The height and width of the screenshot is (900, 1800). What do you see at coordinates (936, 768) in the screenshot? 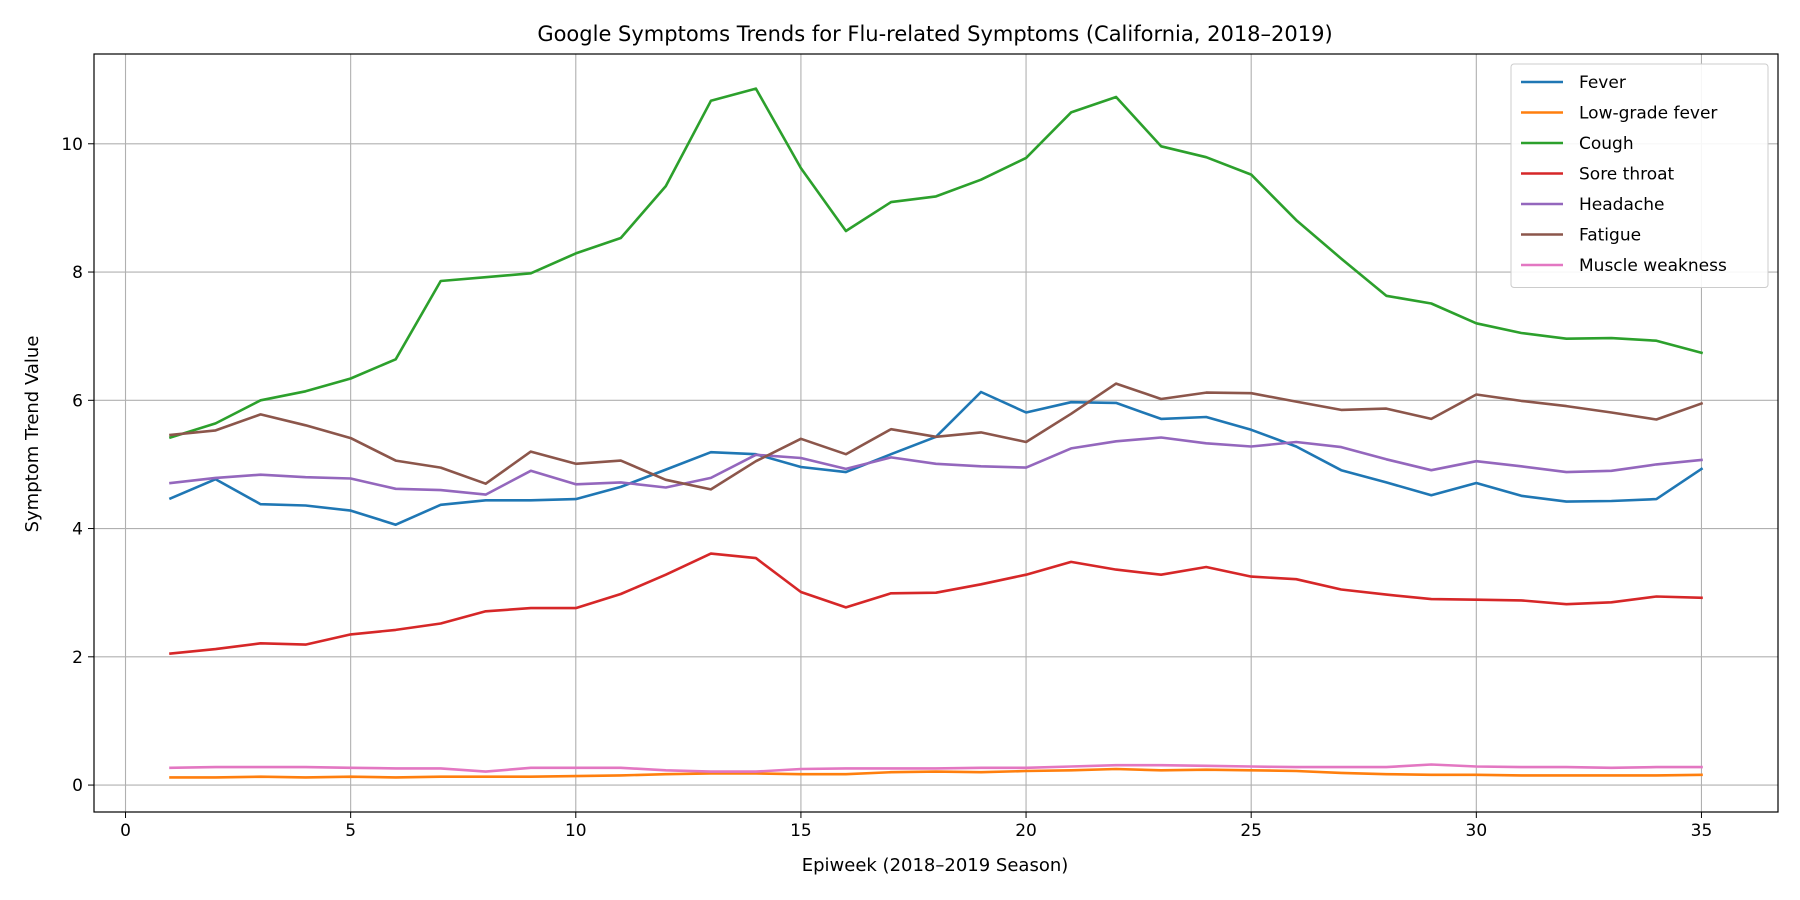
I see `series-line-muscle-weakness` at bounding box center [936, 768].